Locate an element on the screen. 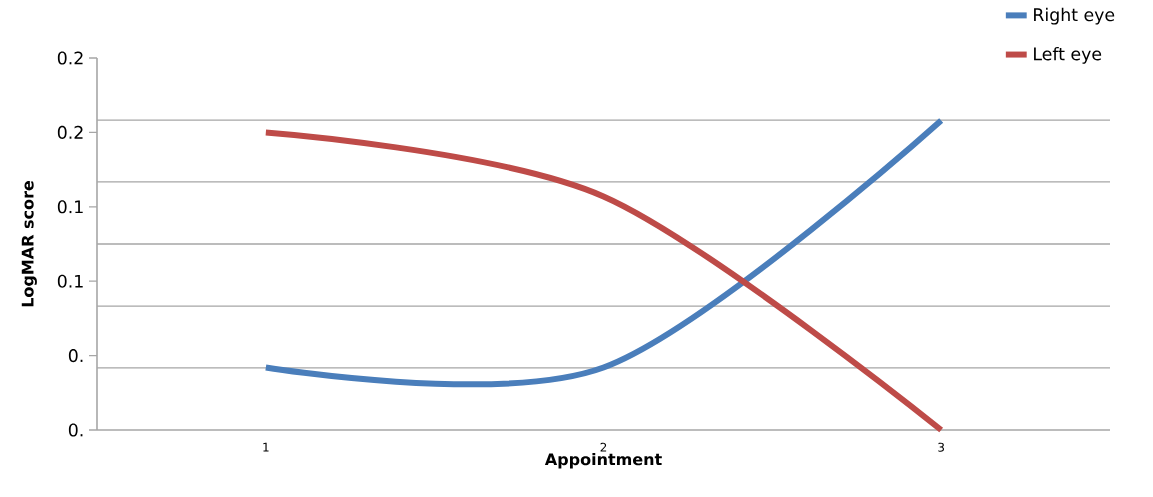 Image resolution: width=1153 pixels, height=497 pixels. y-axis-title: LogMAR score is located at coordinates (29, 243).